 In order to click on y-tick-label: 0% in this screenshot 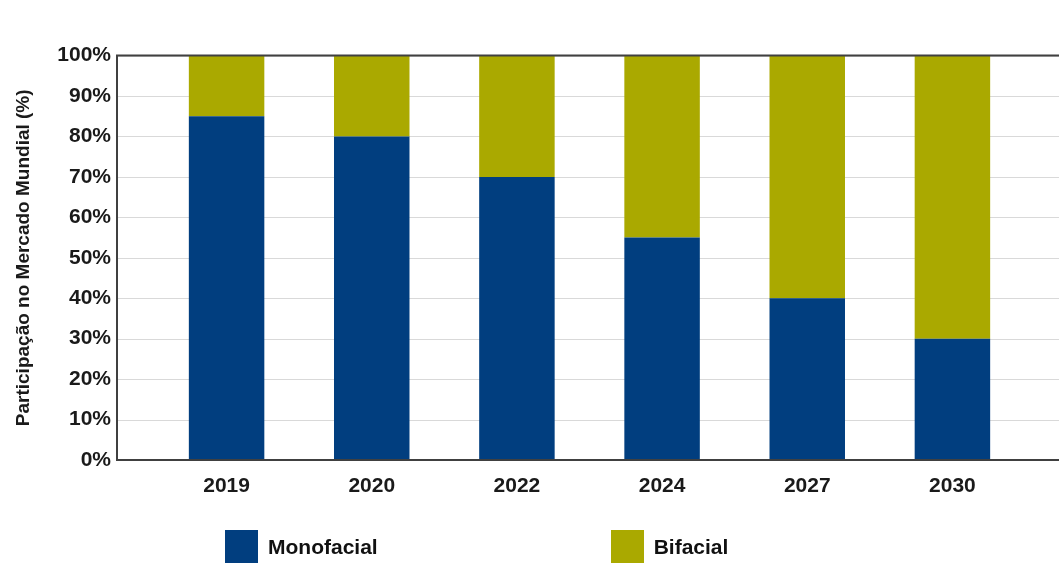, I will do `click(96, 458)`.